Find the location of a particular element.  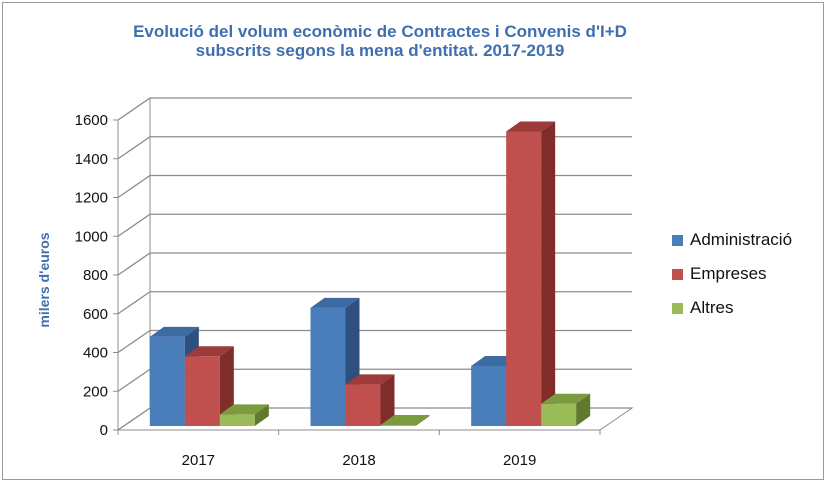

x-tick-label: 2018 is located at coordinates (358, 460).